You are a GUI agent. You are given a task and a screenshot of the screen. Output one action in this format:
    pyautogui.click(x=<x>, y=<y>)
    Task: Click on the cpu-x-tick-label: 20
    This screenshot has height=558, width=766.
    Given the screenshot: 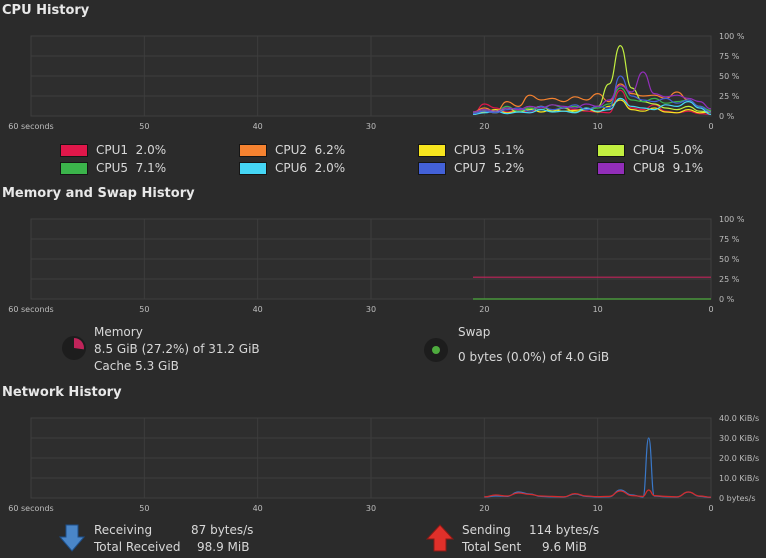 What is the action you would take?
    pyautogui.click(x=484, y=126)
    